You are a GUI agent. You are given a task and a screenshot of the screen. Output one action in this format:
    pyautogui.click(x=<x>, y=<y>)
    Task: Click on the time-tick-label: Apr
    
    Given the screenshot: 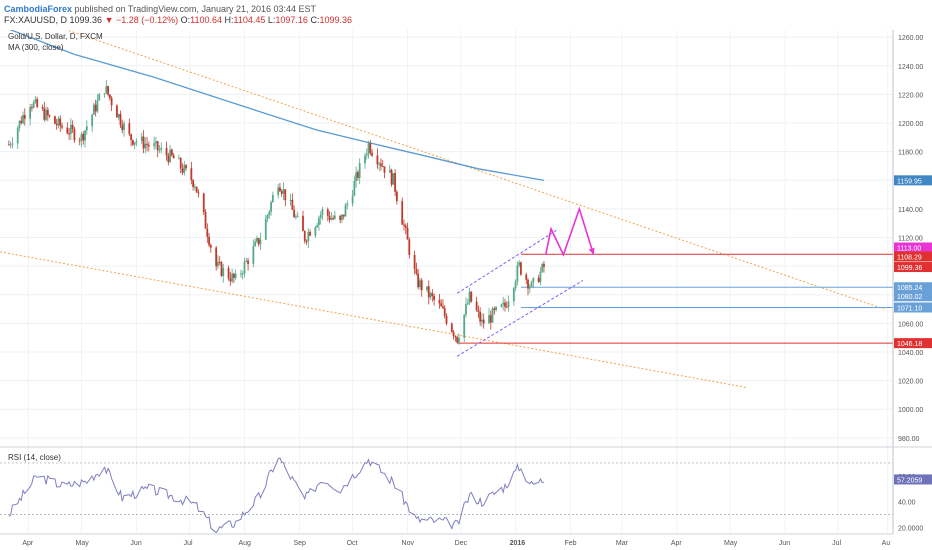 What is the action you would take?
    pyautogui.click(x=28, y=543)
    